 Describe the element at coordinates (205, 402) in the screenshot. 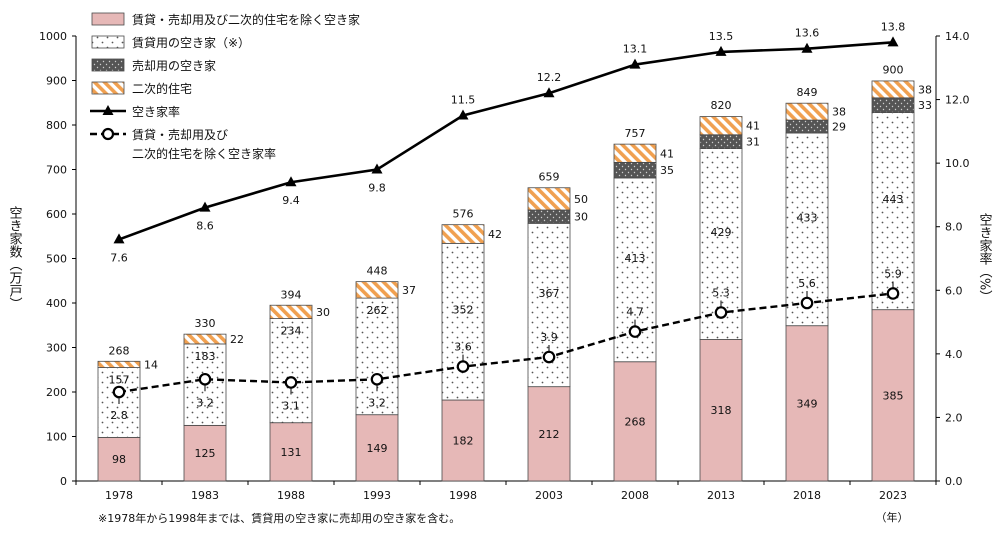

I see `other-vacancy-rate-label: 3.2` at that location.